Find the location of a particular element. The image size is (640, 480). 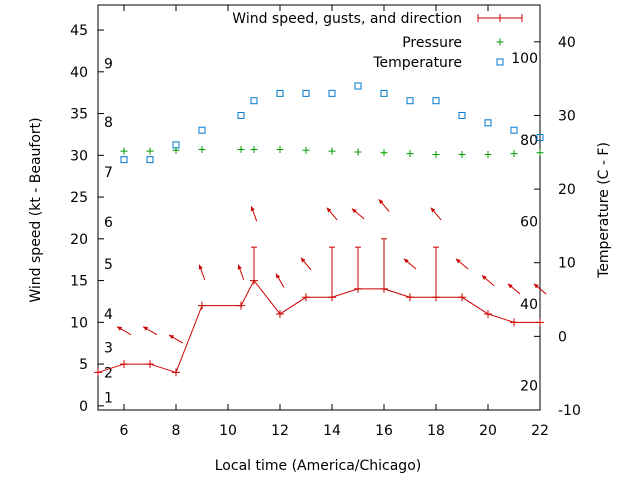

y-tick-label: 20 is located at coordinates (79, 240).